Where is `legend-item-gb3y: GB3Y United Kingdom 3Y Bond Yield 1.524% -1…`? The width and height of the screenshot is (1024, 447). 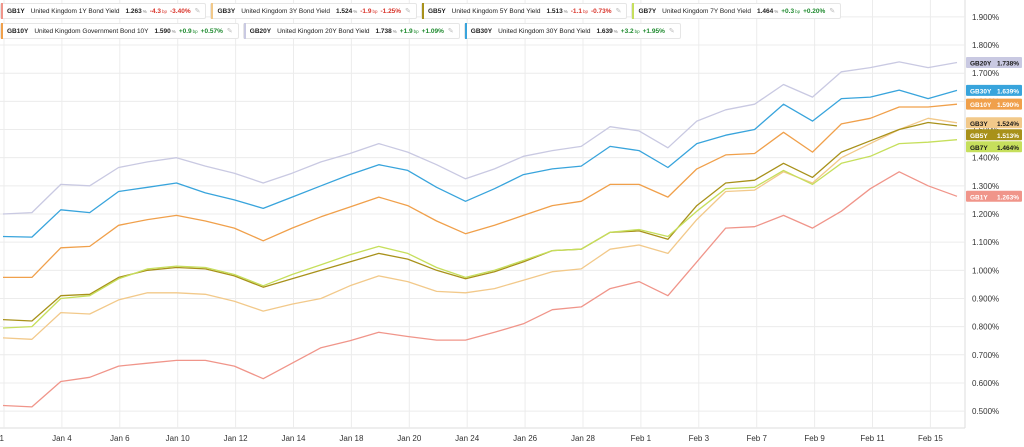 legend-item-gb3y: GB3Y United Kingdom 3Y Bond Yield 1.524% -1… is located at coordinates (313, 11).